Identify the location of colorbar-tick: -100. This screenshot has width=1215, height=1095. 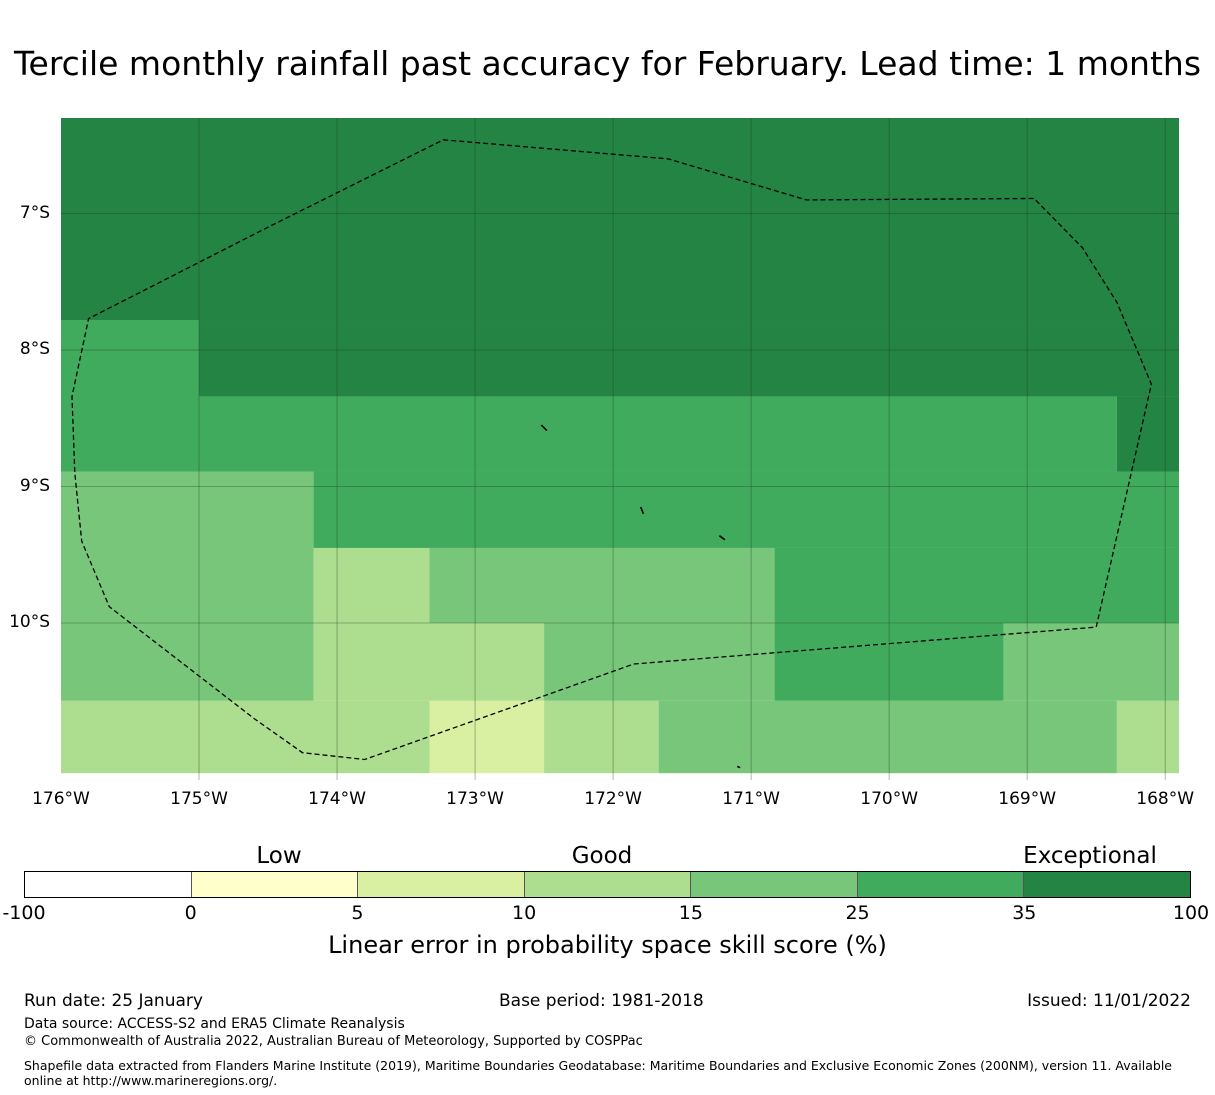
(24, 913).